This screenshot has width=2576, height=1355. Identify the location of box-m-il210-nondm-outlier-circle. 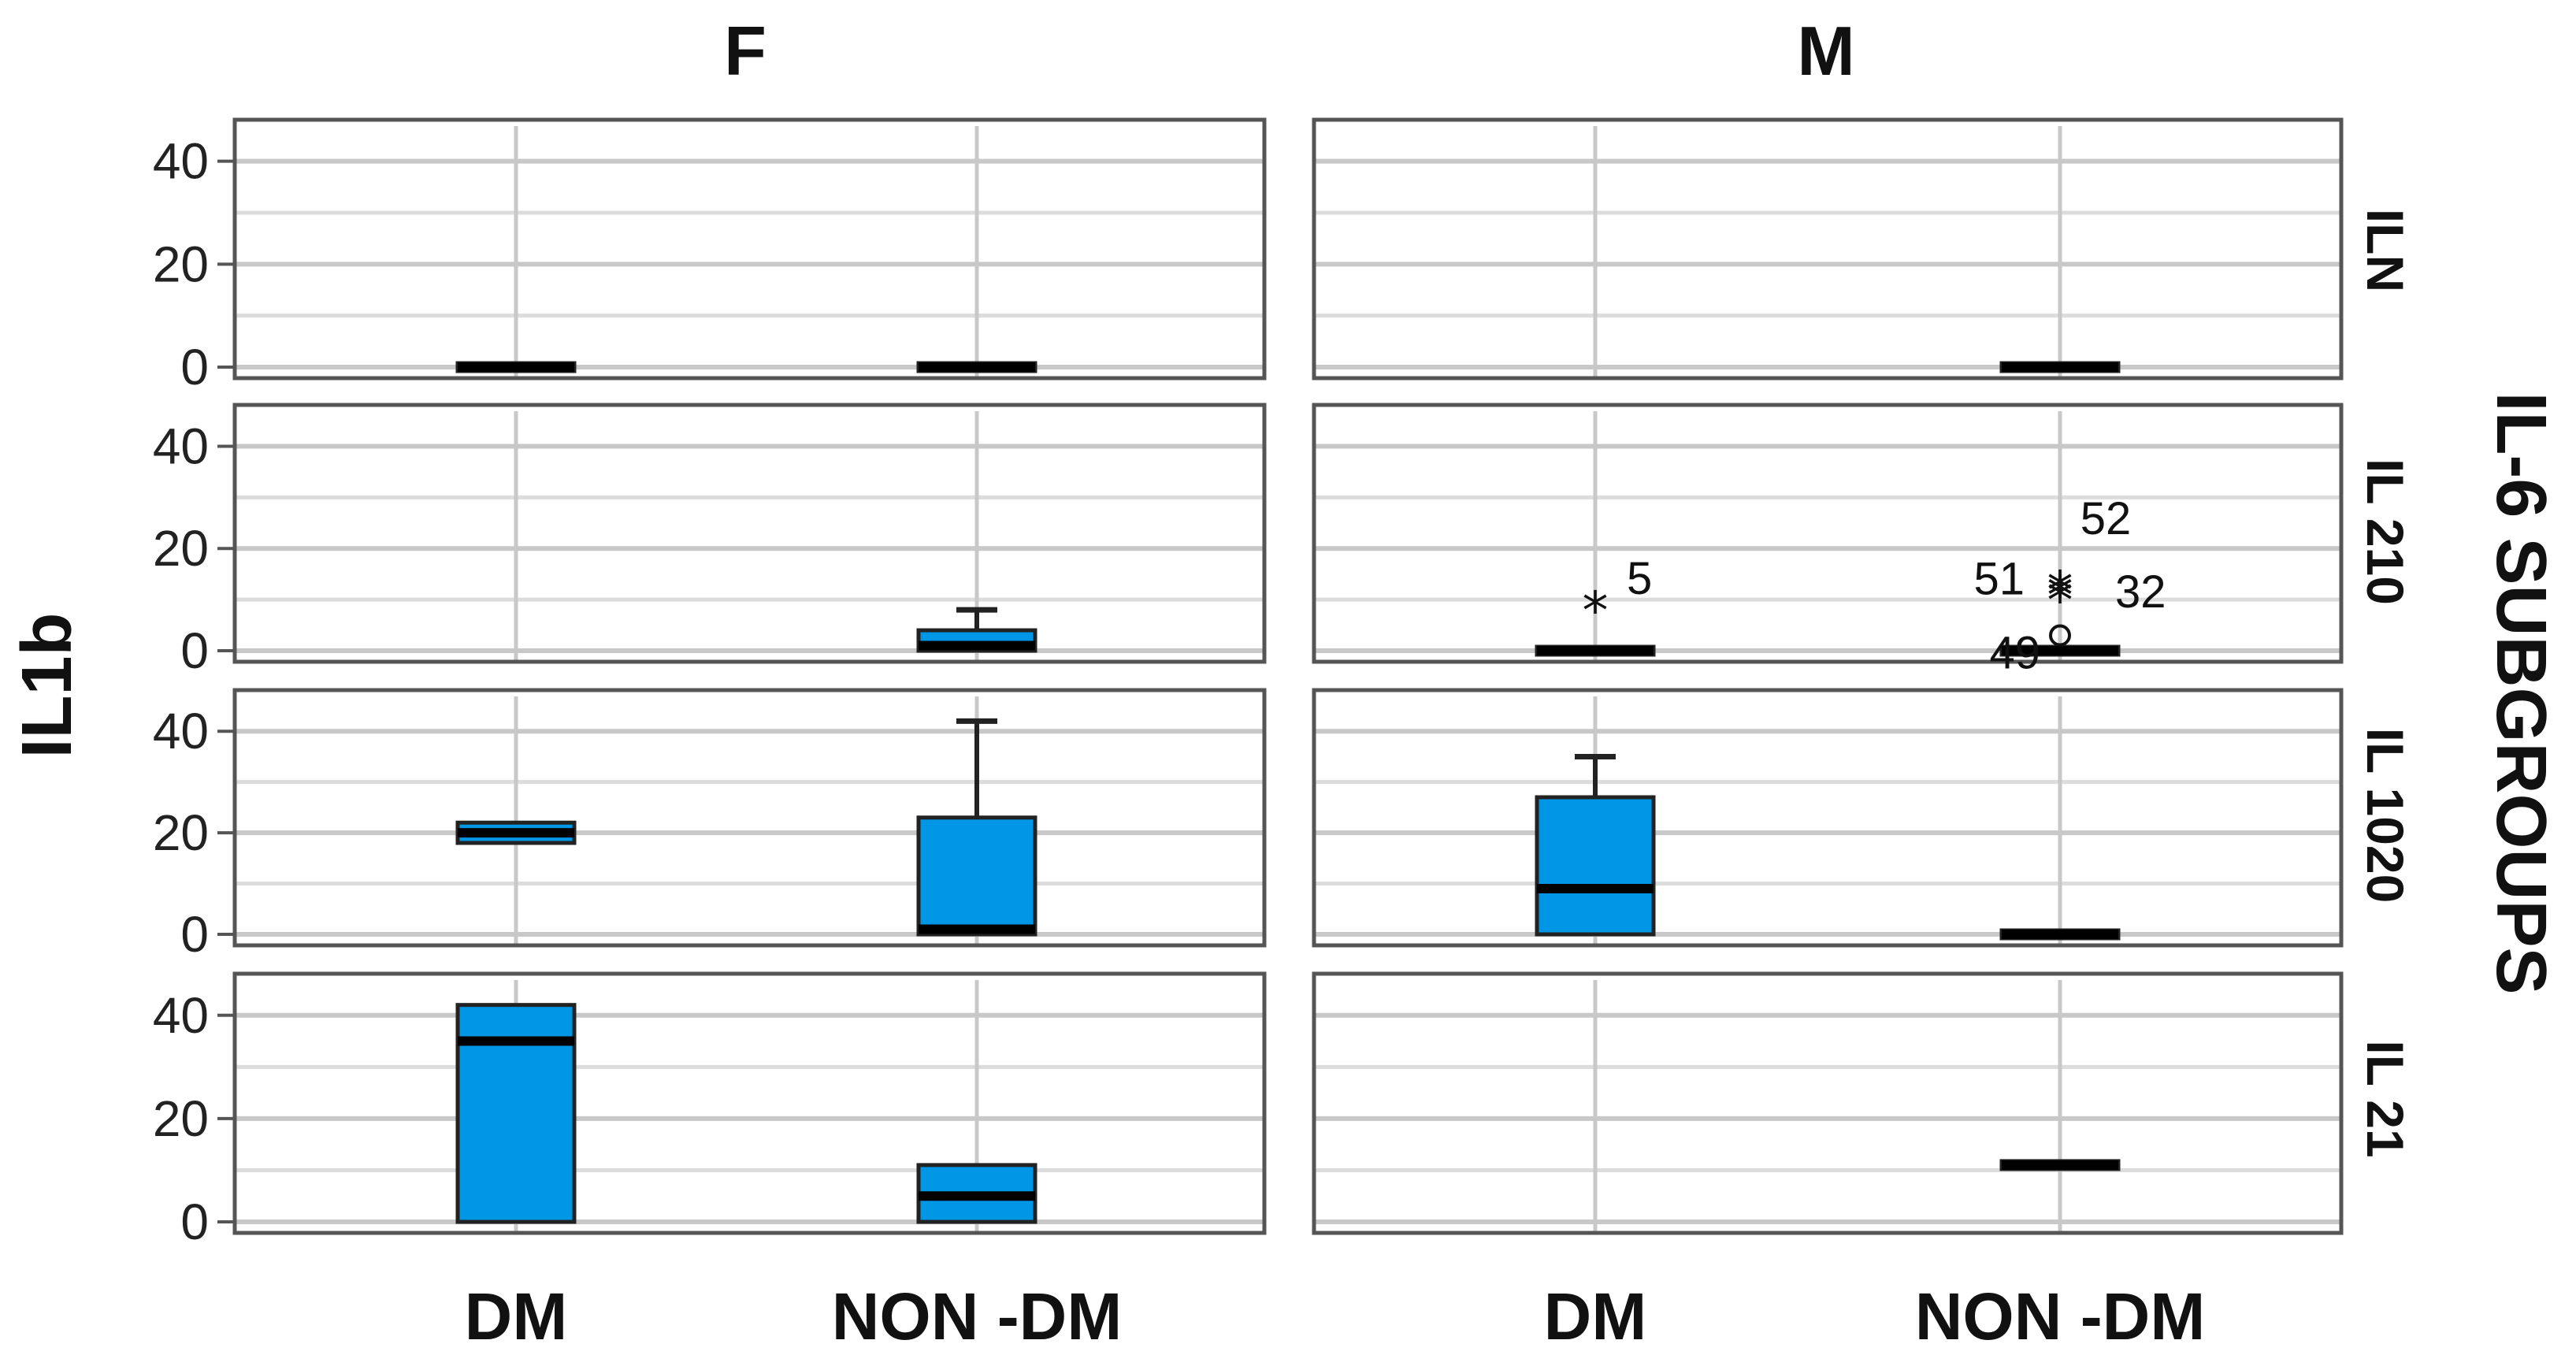
(2060, 635).